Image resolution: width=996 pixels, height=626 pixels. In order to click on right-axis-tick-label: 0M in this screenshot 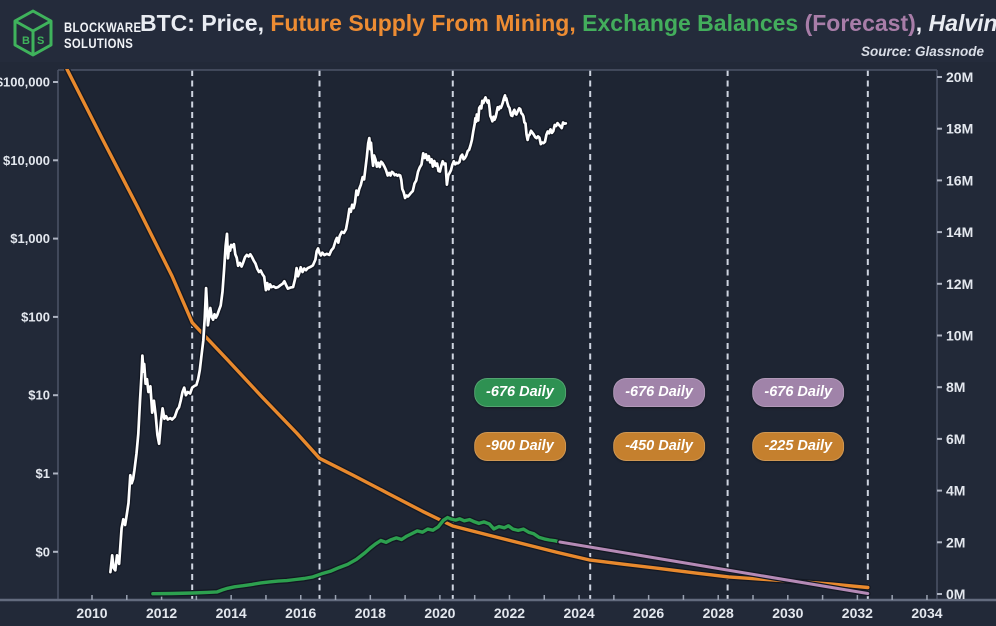, I will do `click(955, 594)`.